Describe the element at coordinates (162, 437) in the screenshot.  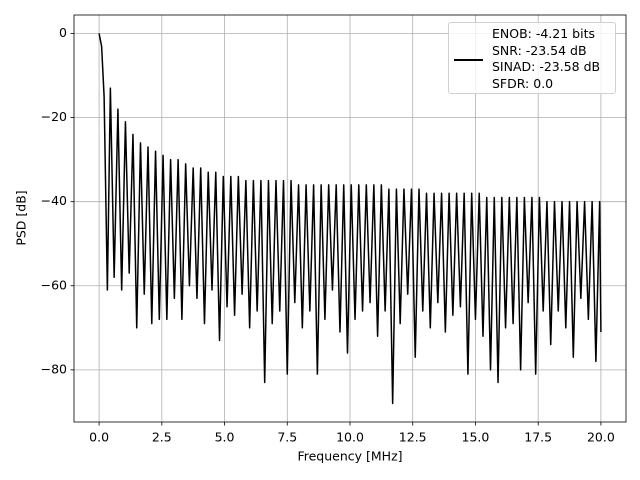
I see `x-tick-label: 2.5` at that location.